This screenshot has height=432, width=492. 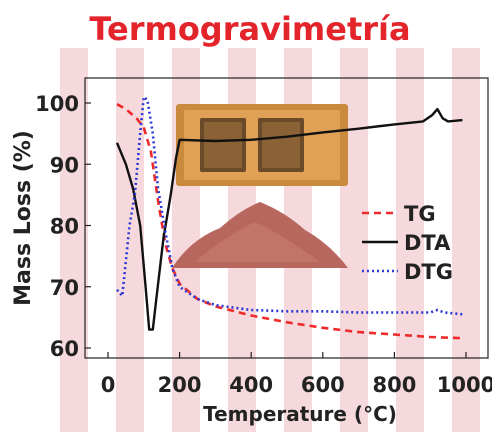 What do you see at coordinates (23, 218) in the screenshot?
I see `y-axis-label: Mass Loss (%)` at bounding box center [23, 218].